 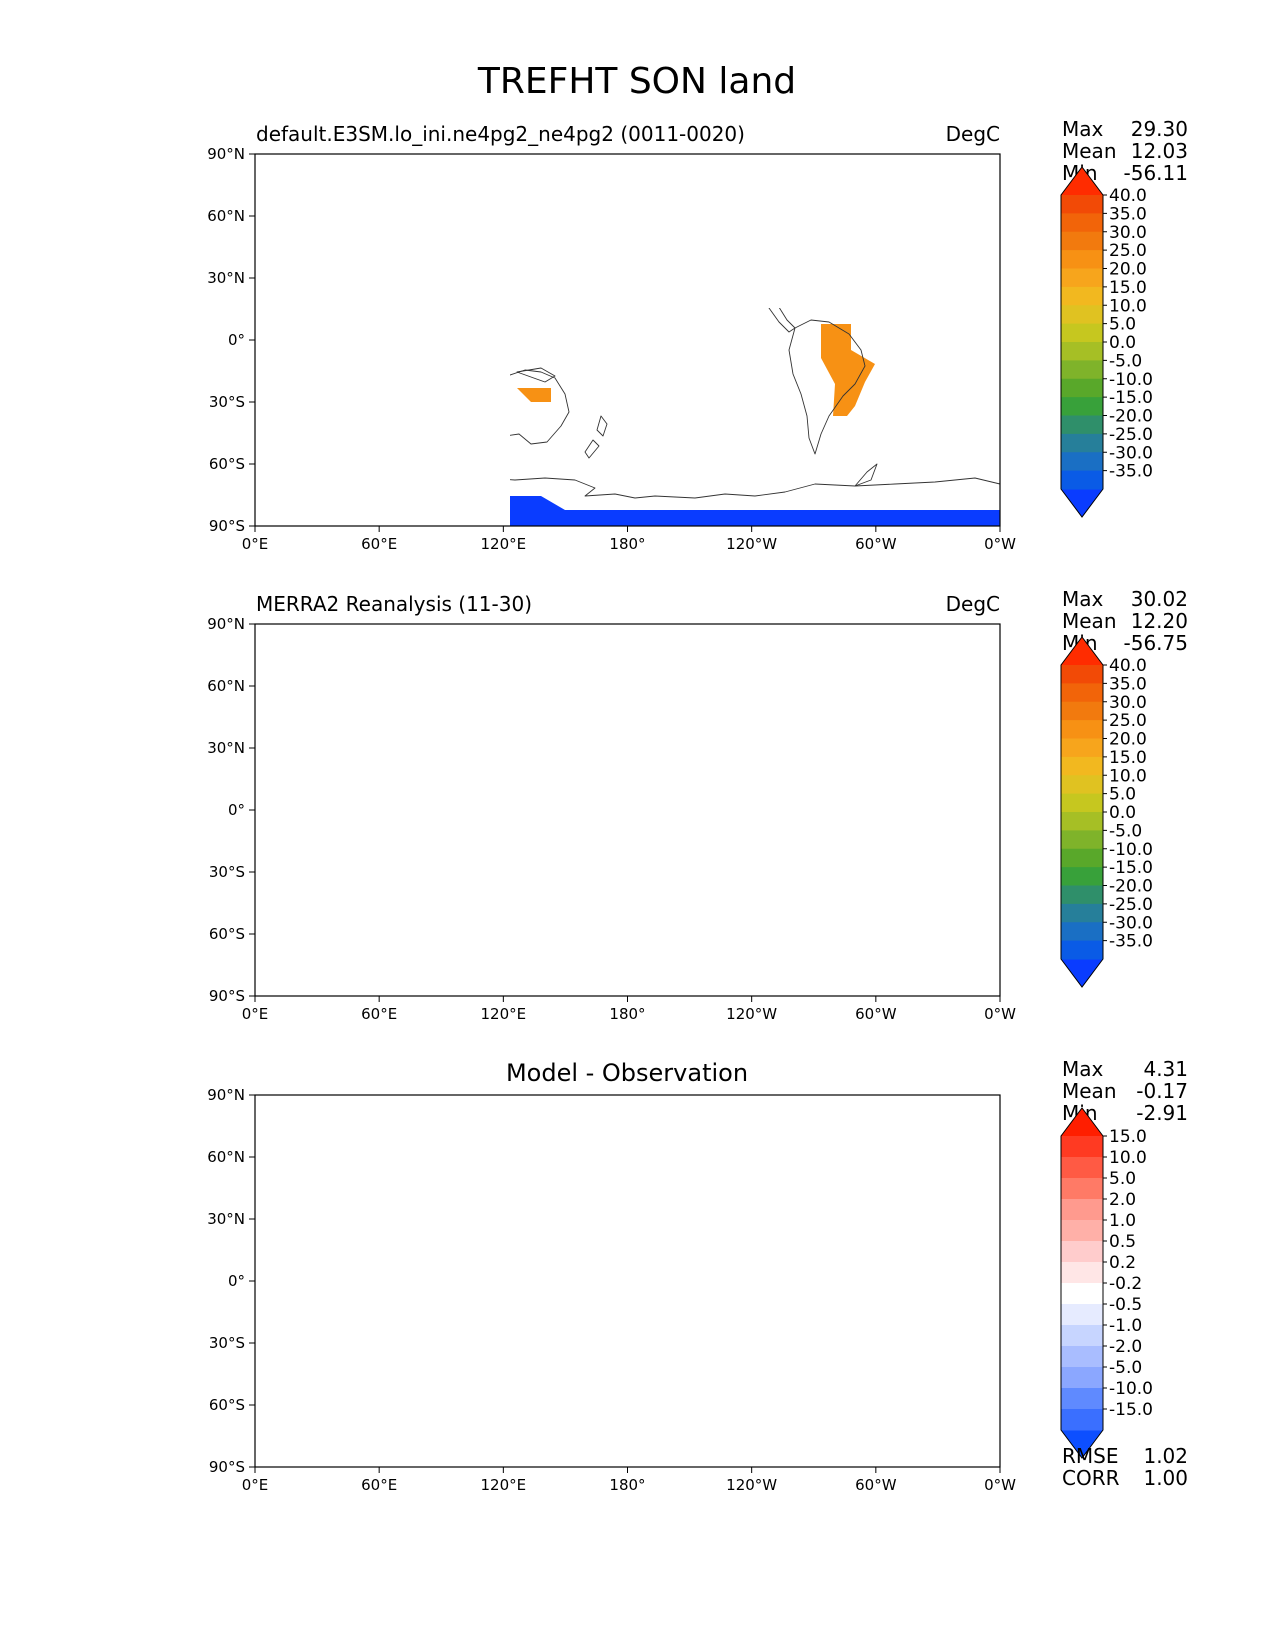 What do you see at coordinates (1162, 1113) in the screenshot?
I see `stat-min-value: -2.91` at bounding box center [1162, 1113].